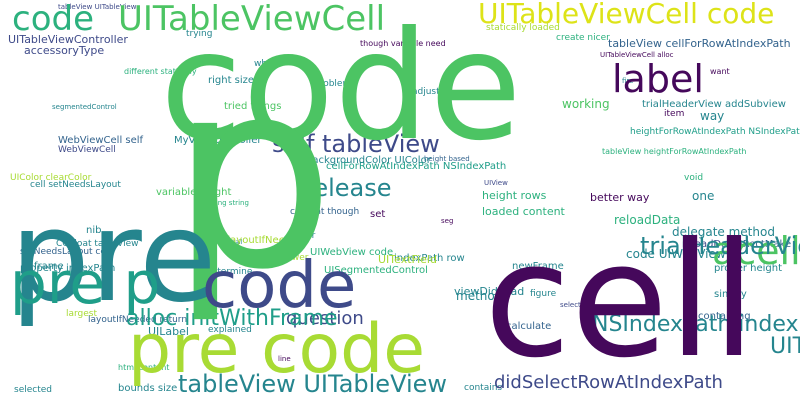 This screenshot has width=800, height=400. Describe the element at coordinates (748, 268) in the screenshot. I see `word: proper height` at that location.